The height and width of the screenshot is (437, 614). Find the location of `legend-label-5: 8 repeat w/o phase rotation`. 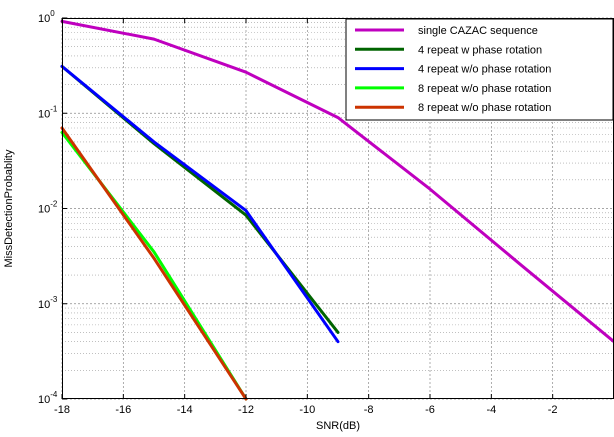

legend-label-5: 8 repeat w/o phase rotation is located at coordinates (484, 108).